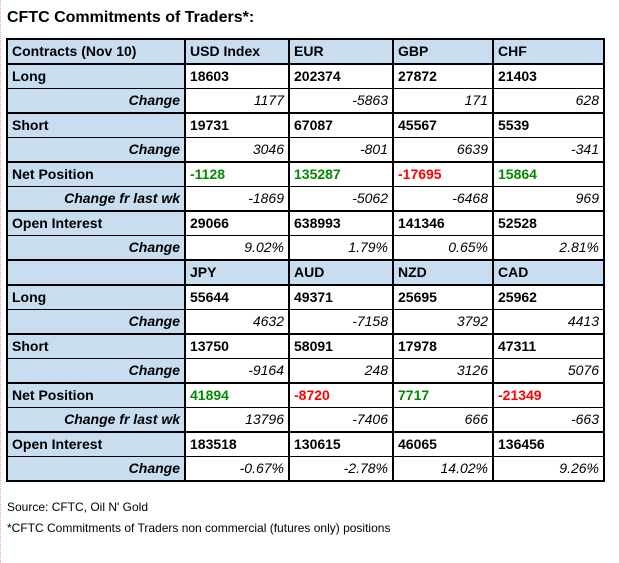  What do you see at coordinates (442, 370) in the screenshot?
I see `value-cell: 3126` at bounding box center [442, 370].